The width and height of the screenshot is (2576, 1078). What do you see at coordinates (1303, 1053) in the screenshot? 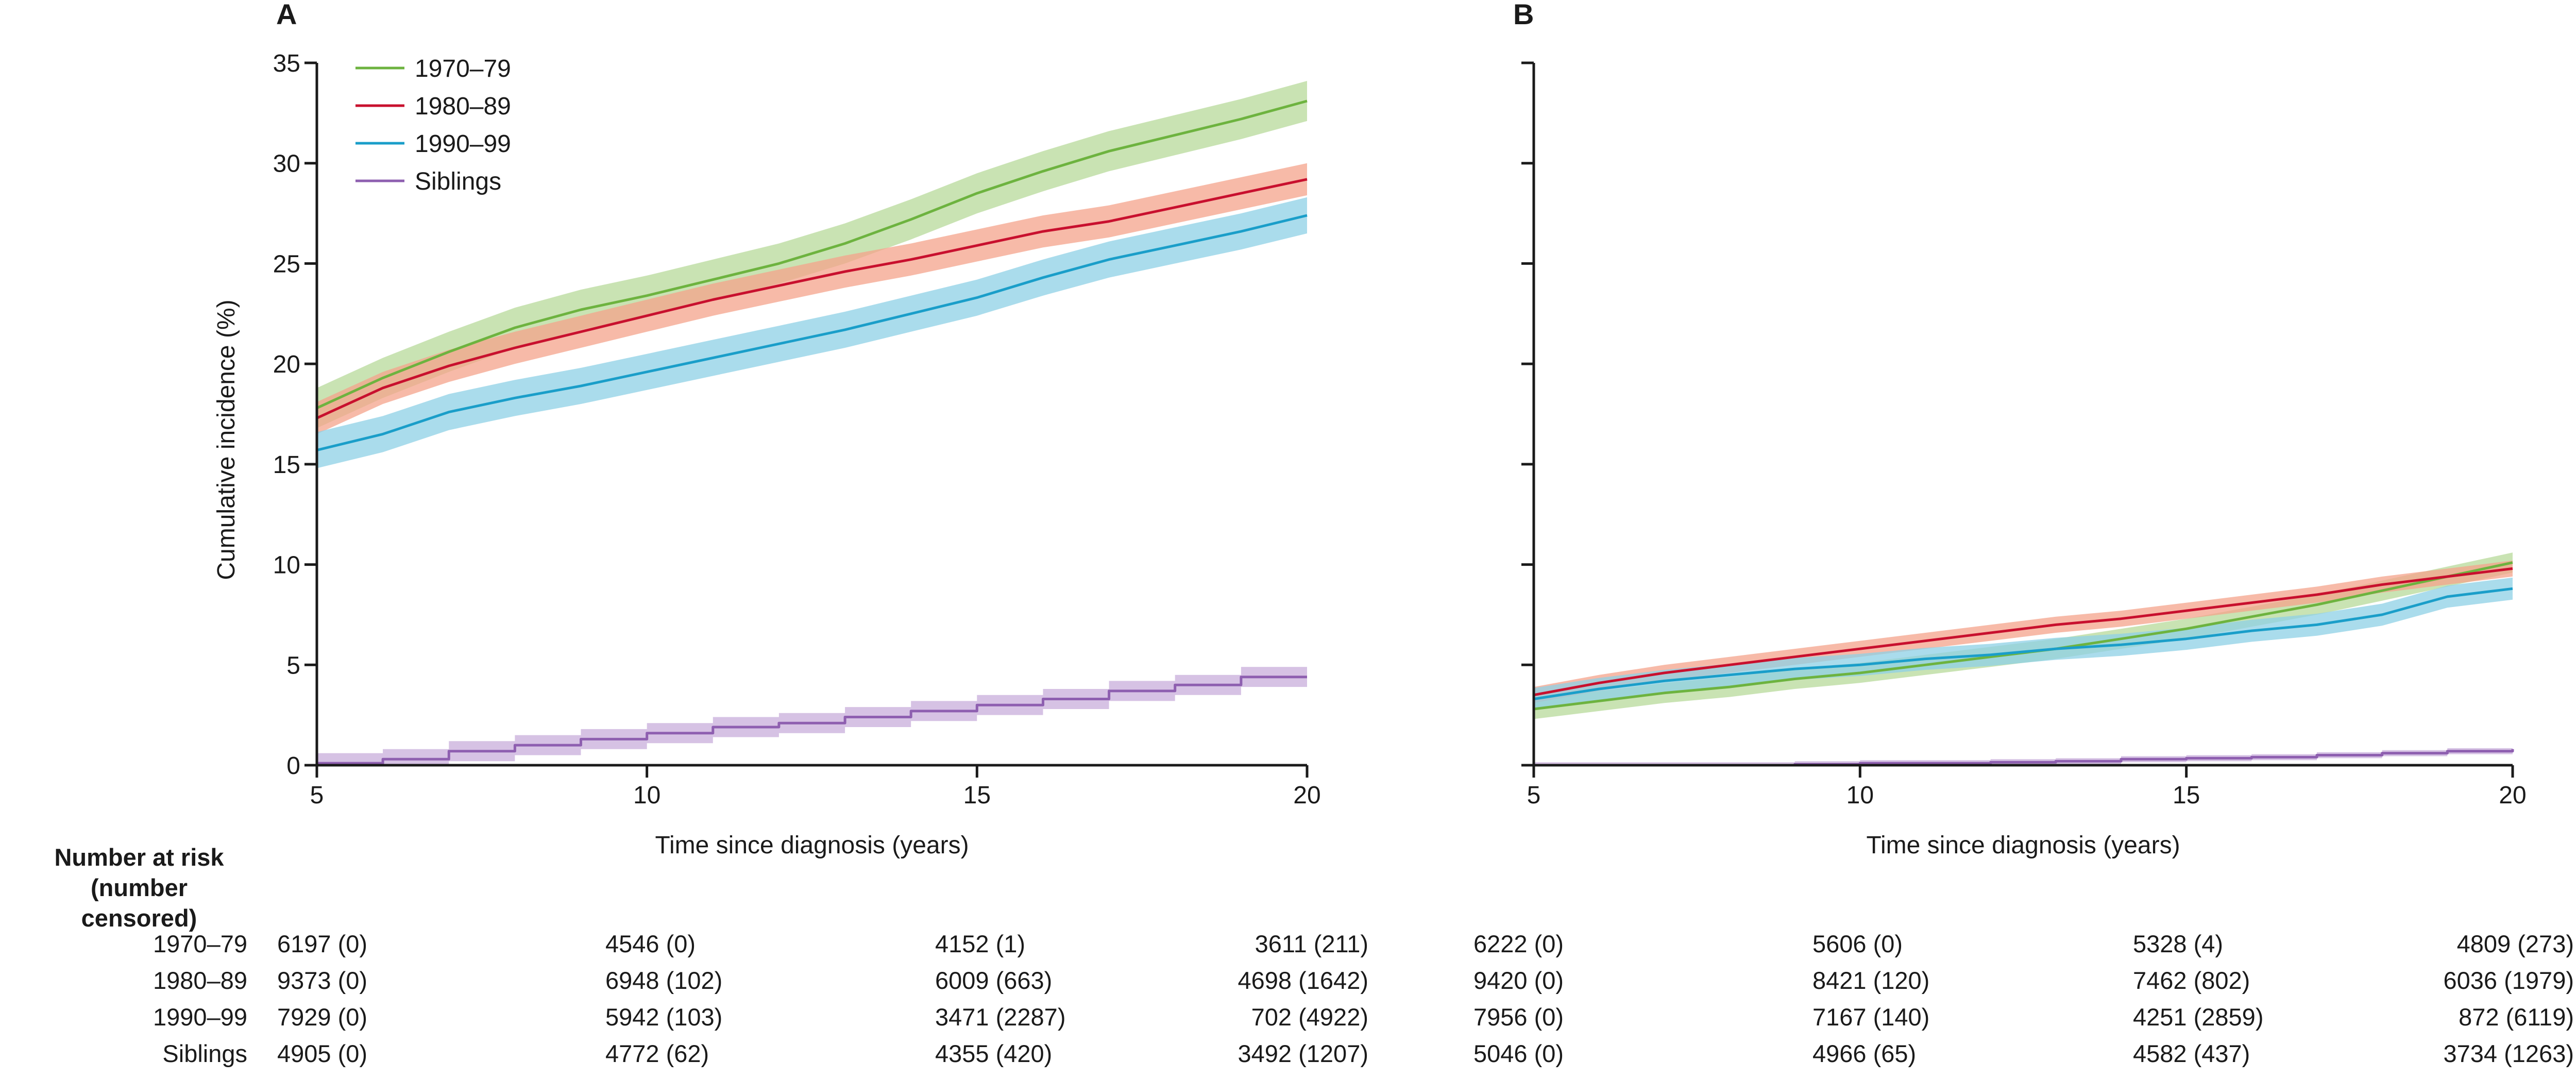
I see `panel-a-risk-cell-siblings-3: 3492 (1207)` at bounding box center [1303, 1053].